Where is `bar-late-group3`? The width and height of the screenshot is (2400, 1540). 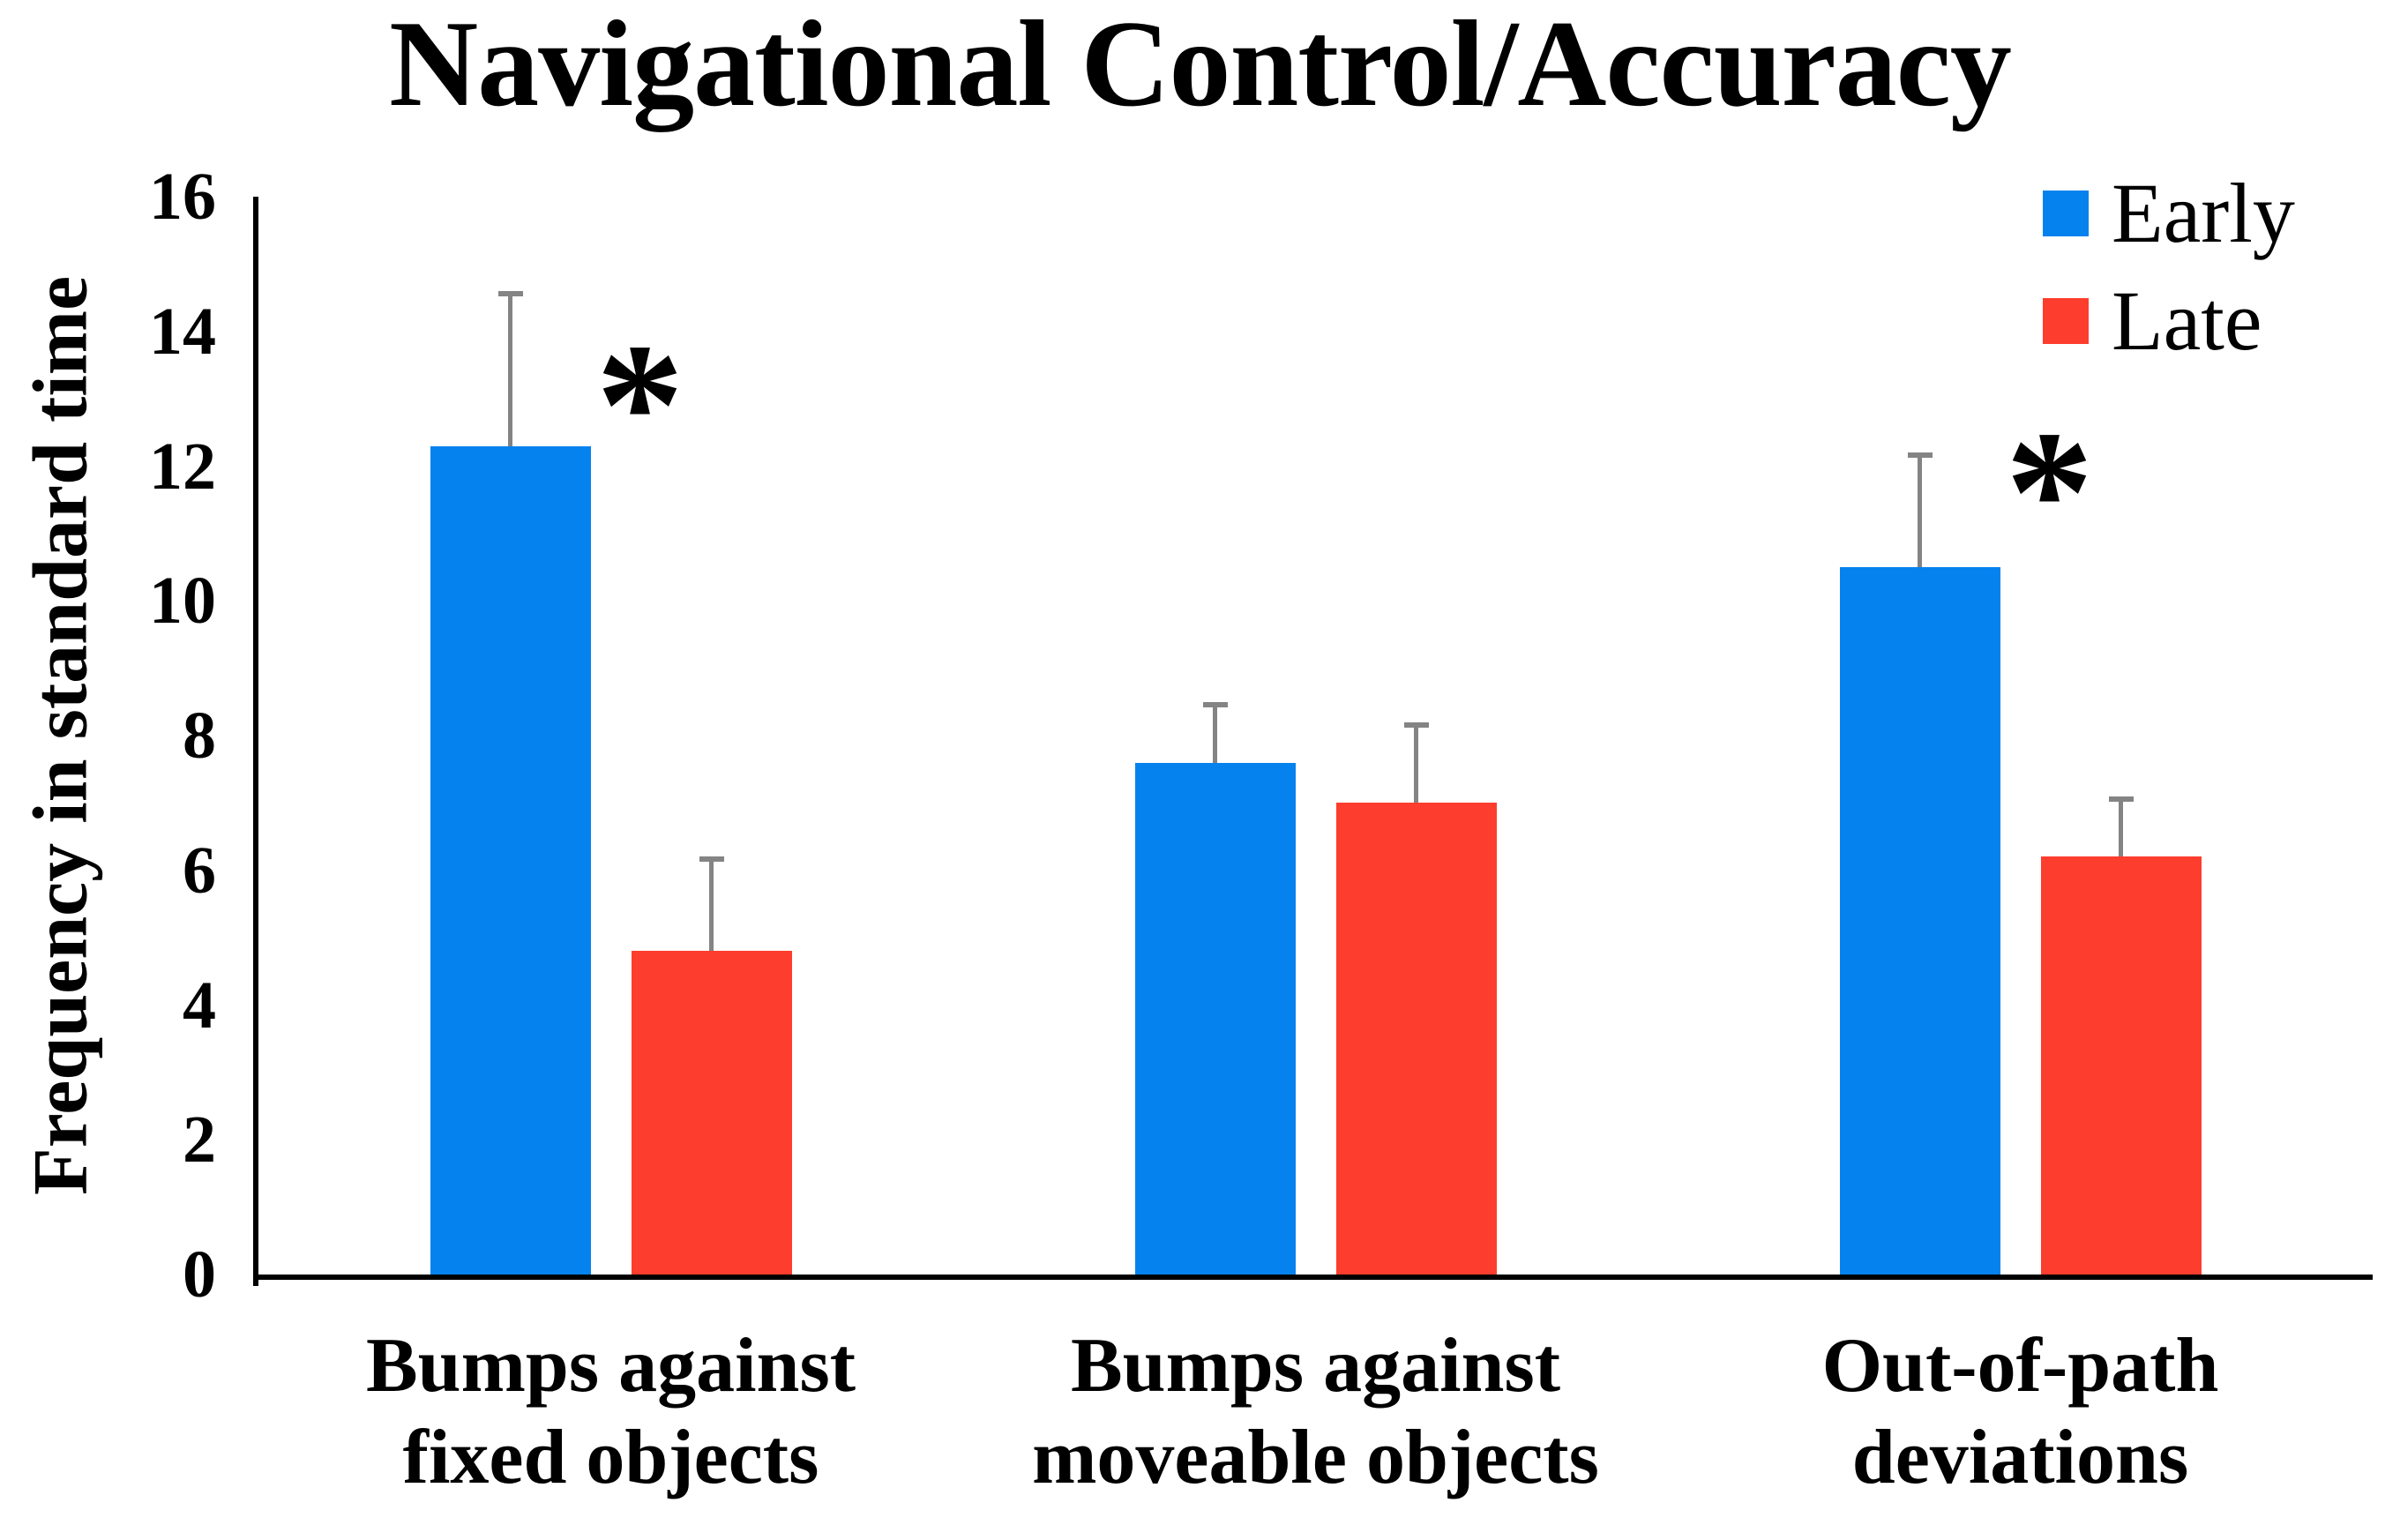 bar-late-group3 is located at coordinates (2121, 1065).